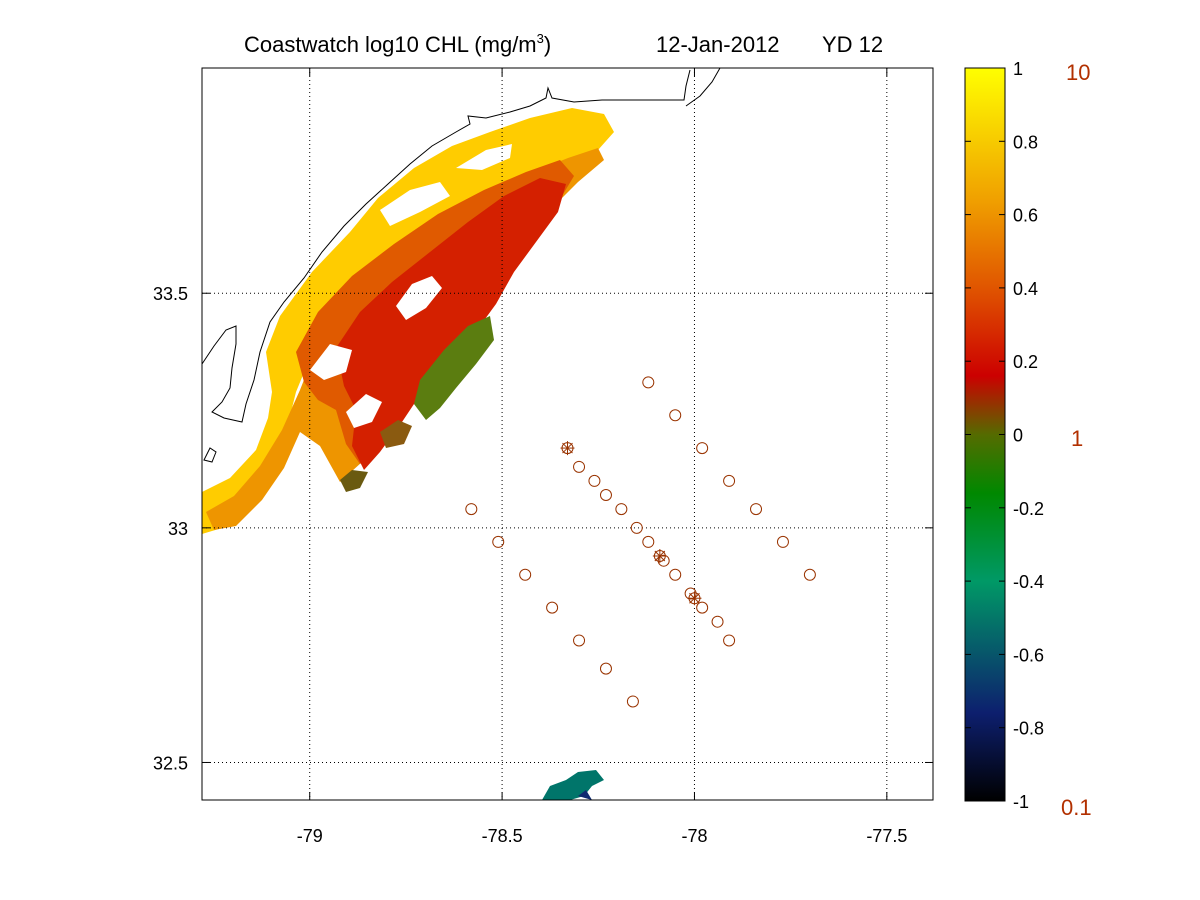 This screenshot has width=1200, height=900. What do you see at coordinates (1021, 802) in the screenshot?
I see `colorbar-tick-label: -1` at bounding box center [1021, 802].